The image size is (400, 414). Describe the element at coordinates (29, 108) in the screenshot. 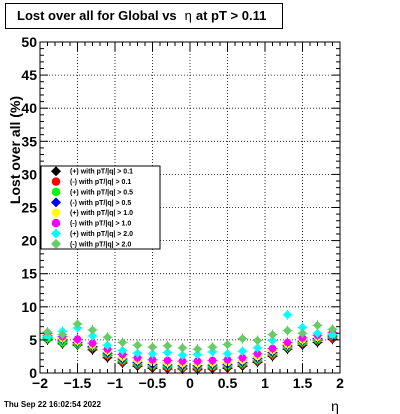

I see `y-tick-label: 40` at that location.